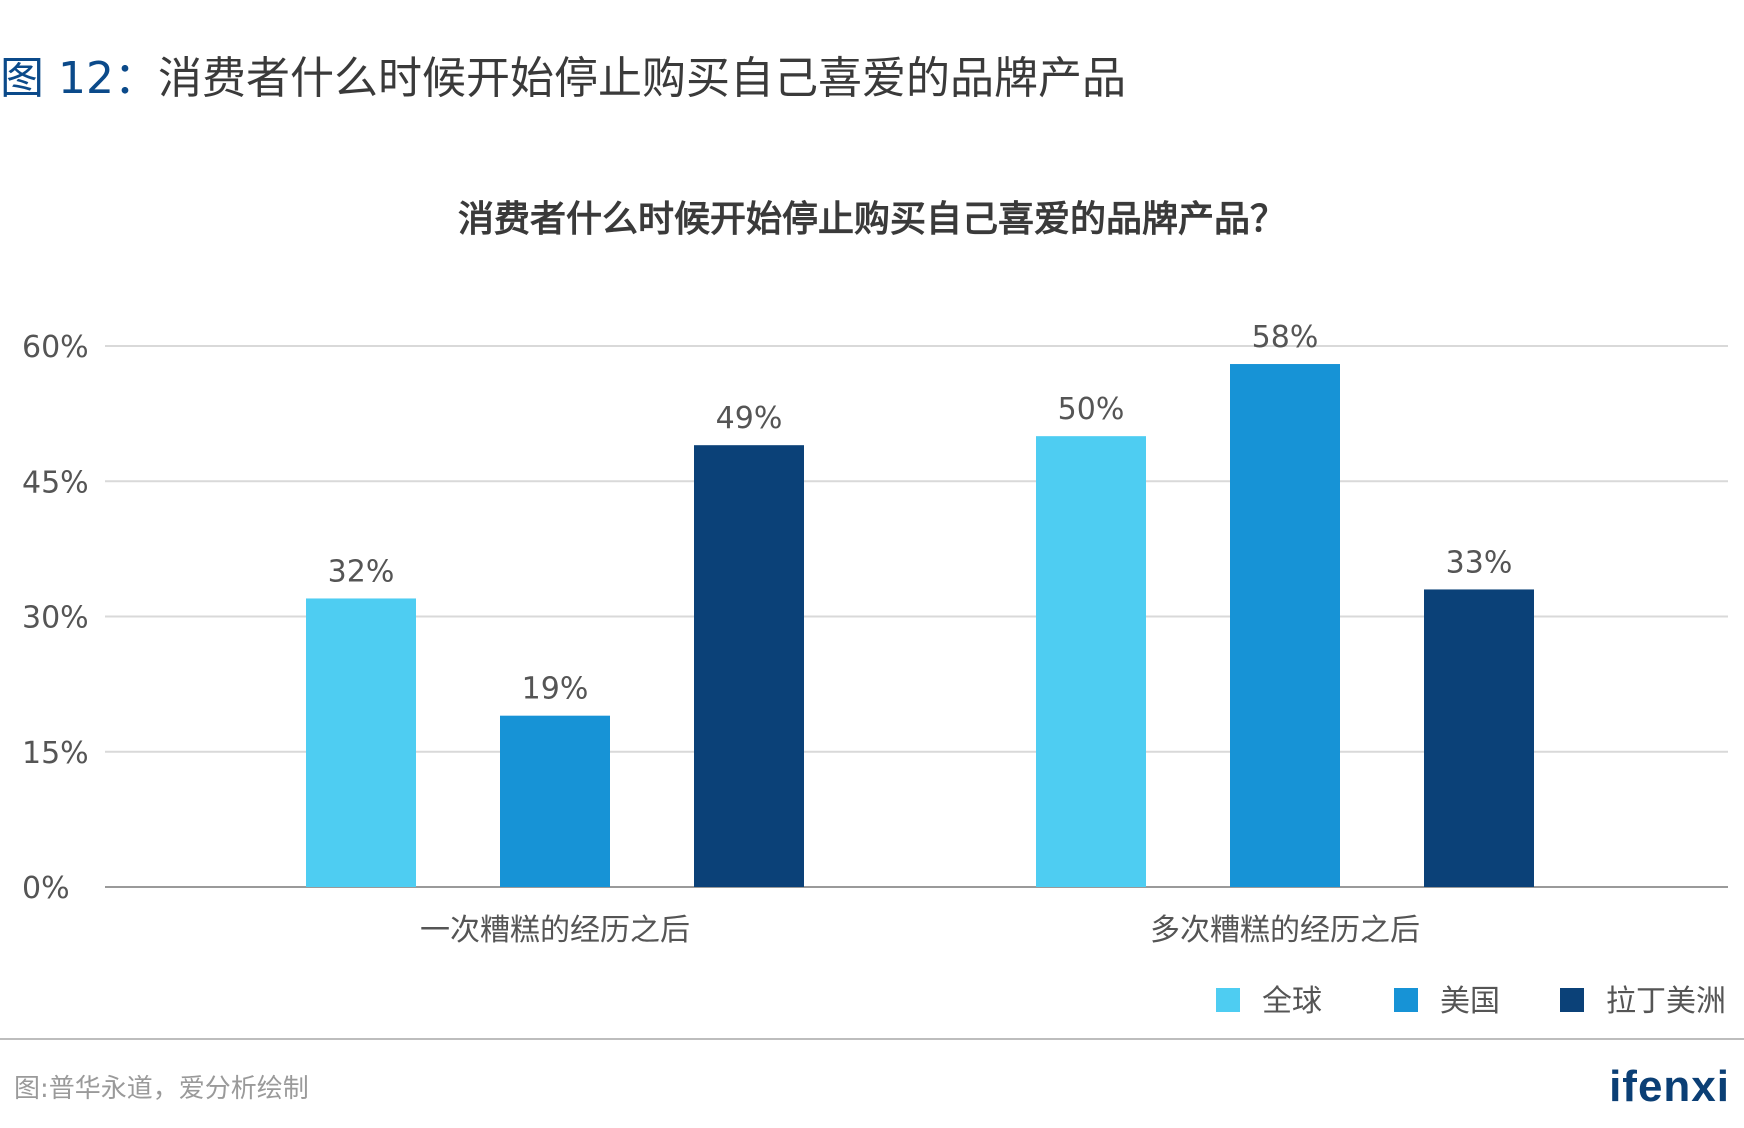 The image size is (1744, 1128). I want to click on category-label: 一次糟糕的经历之后, so click(555, 930).